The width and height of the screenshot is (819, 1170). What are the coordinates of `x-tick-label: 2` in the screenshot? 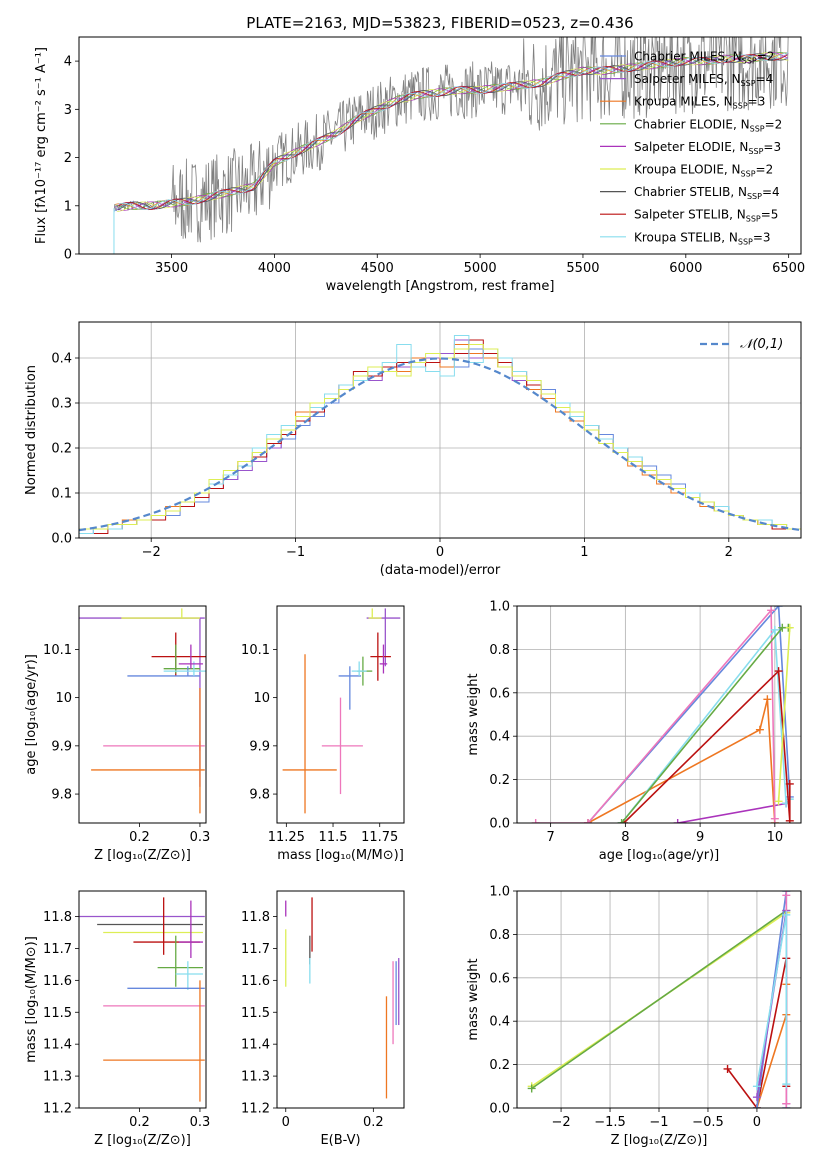 It's located at (729, 552).